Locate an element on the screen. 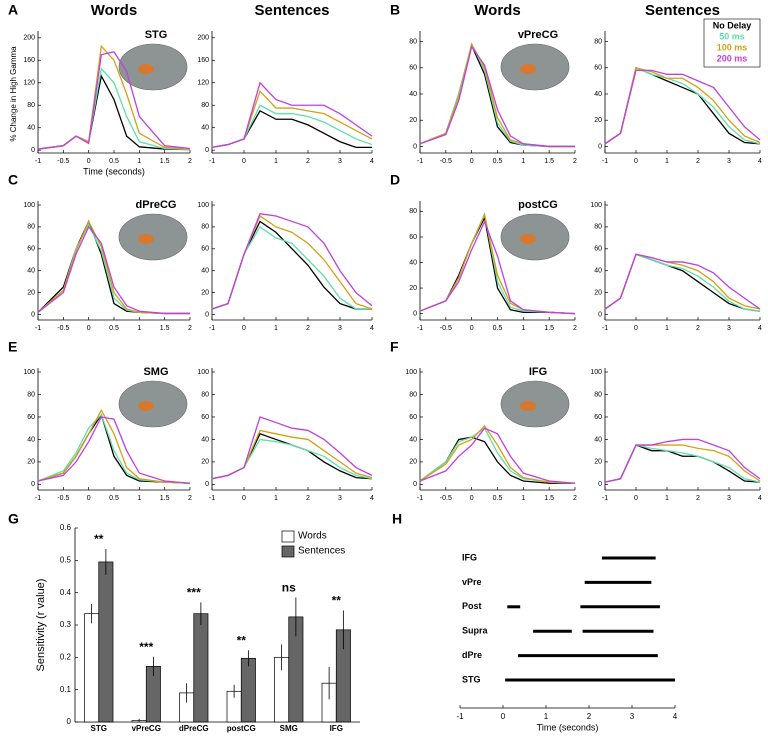 Image resolution: width=768 pixels, height=736 pixels. x-axis-label: Time (seconds) is located at coordinates (568, 727).